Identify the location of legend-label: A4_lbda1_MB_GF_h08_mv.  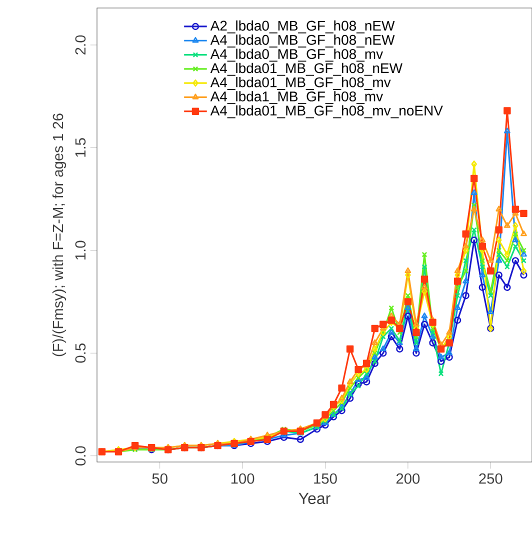
(297, 97).